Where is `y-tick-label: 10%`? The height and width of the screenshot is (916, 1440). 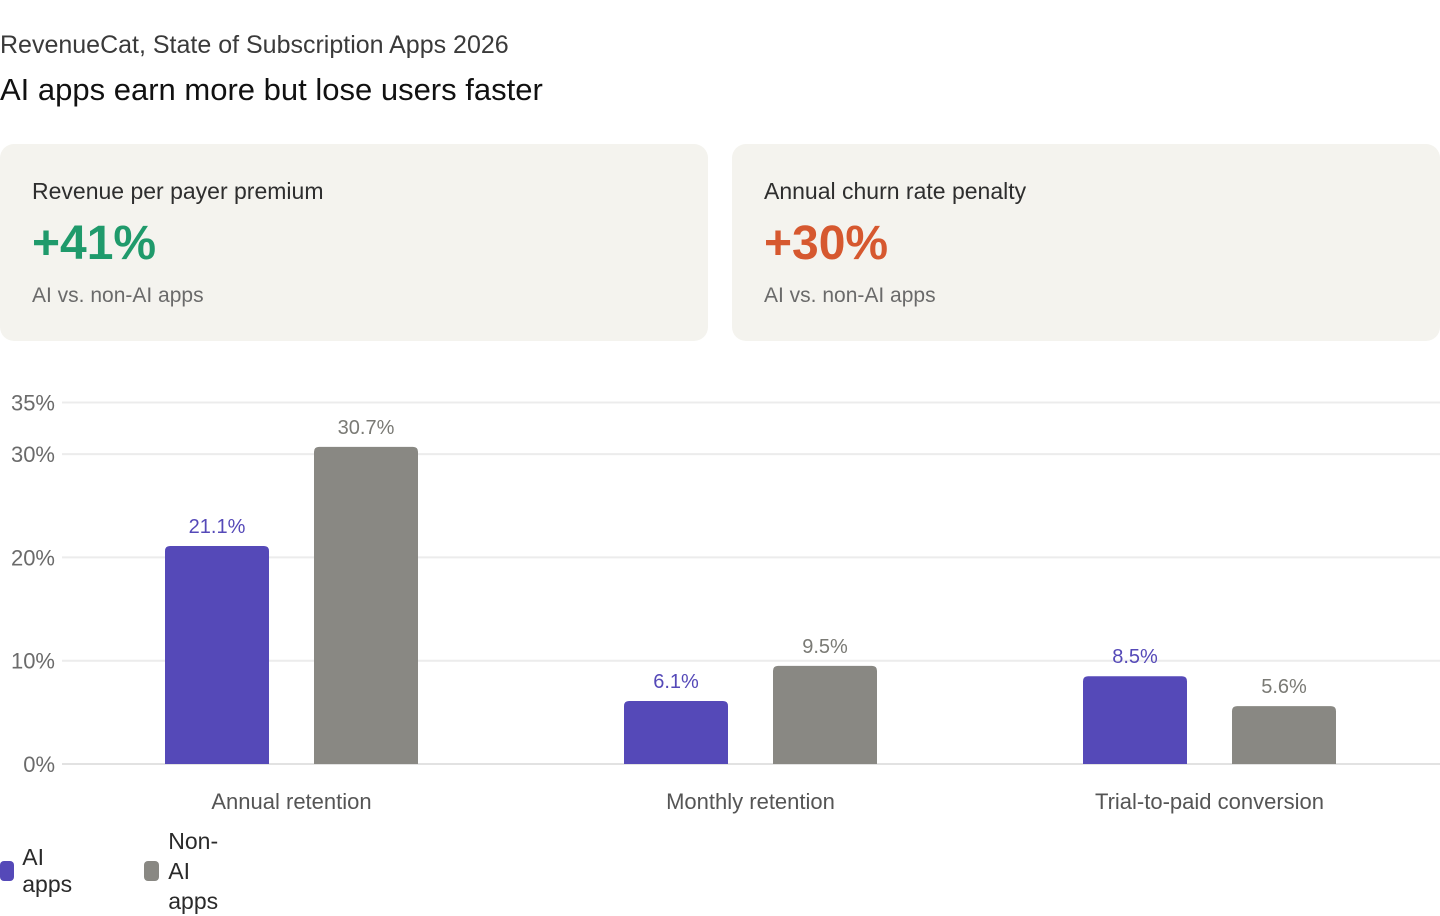
y-tick-label: 10% is located at coordinates (33, 661).